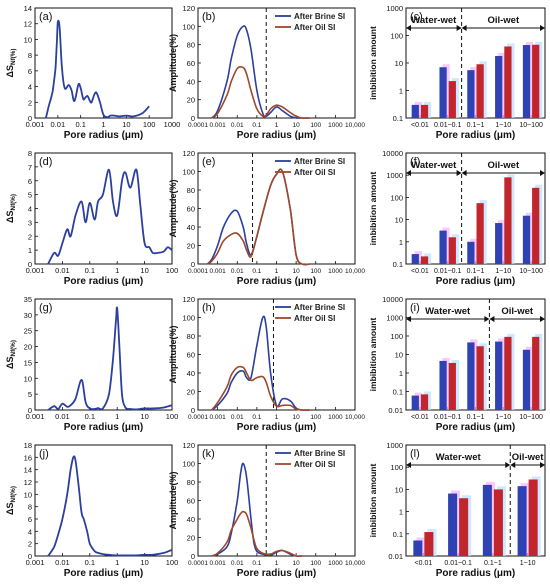 Image resolution: width=550 pixels, height=584 pixels. What do you see at coordinates (415, 308) in the screenshot?
I see `panel-label: (i)` at bounding box center [415, 308].